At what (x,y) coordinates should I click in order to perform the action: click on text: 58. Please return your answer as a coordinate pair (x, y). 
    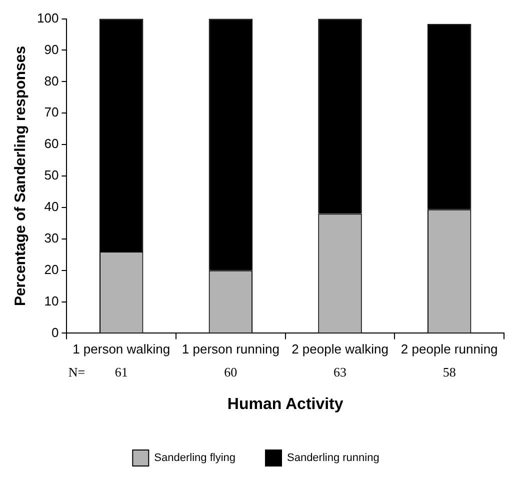
    Looking at the image, I should click on (449, 372).